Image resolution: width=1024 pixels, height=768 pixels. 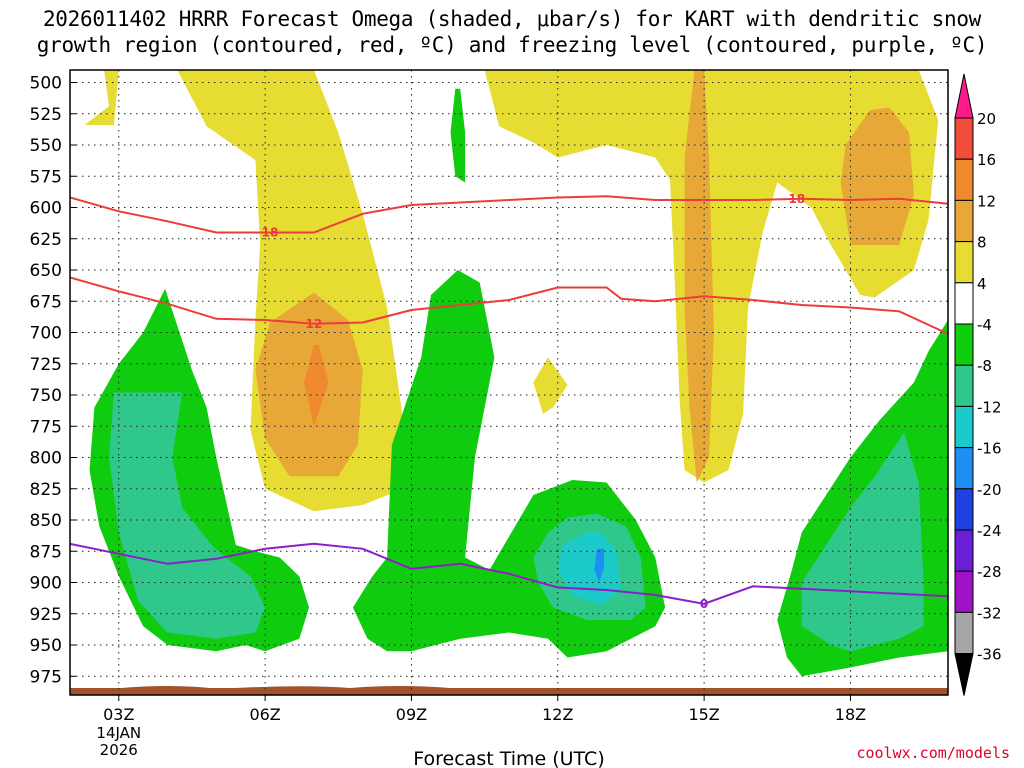 What do you see at coordinates (989, 490) in the screenshot?
I see `colorbar-label: -20` at bounding box center [989, 490].